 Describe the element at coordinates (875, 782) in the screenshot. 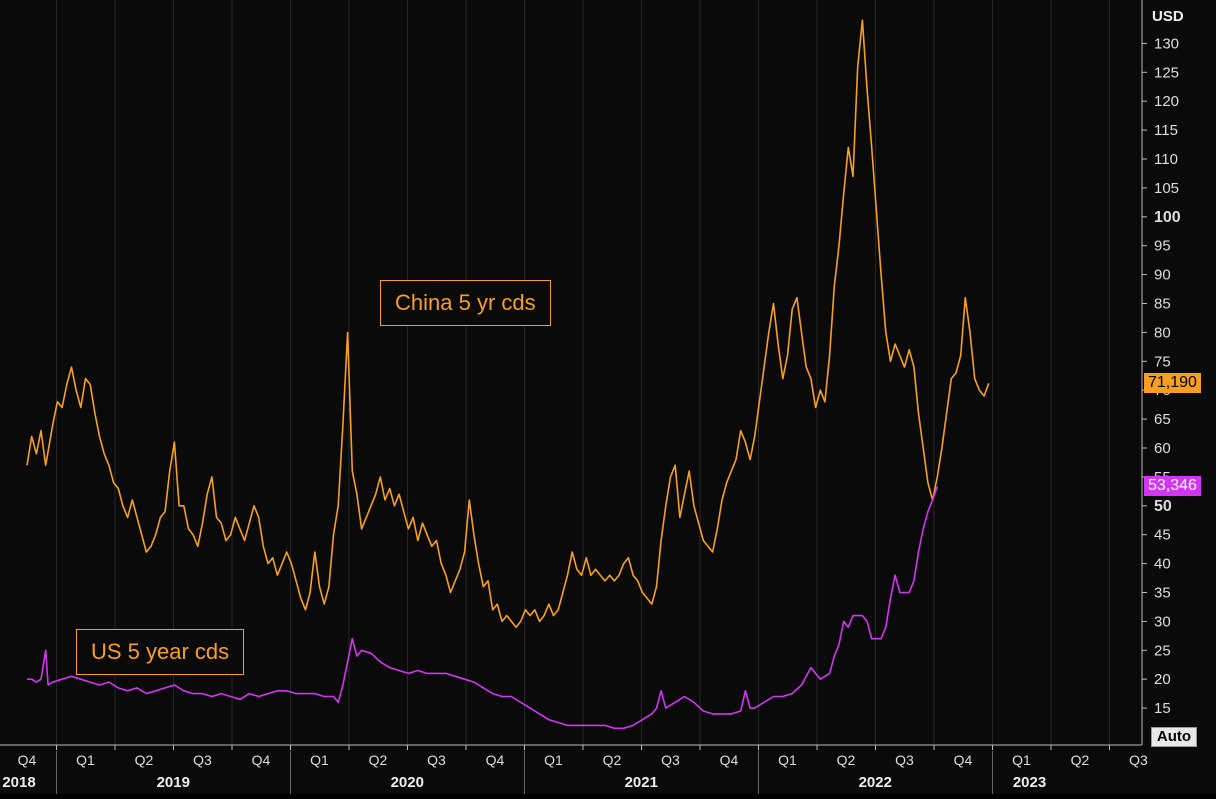

I see `x-year-label: 2022` at that location.